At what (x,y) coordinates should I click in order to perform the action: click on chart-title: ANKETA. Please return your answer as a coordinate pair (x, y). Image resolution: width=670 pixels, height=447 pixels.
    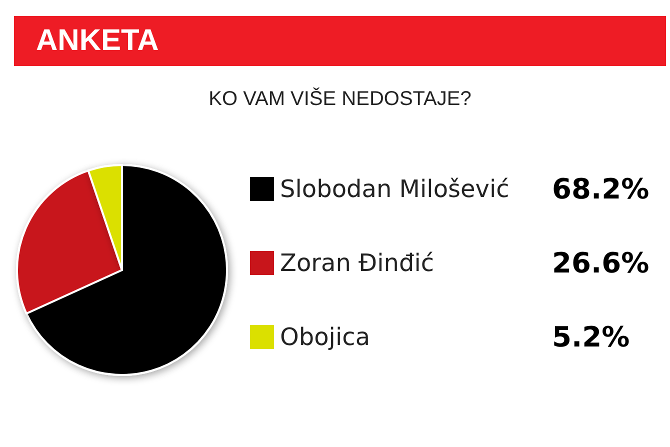
    Looking at the image, I should click on (340, 41).